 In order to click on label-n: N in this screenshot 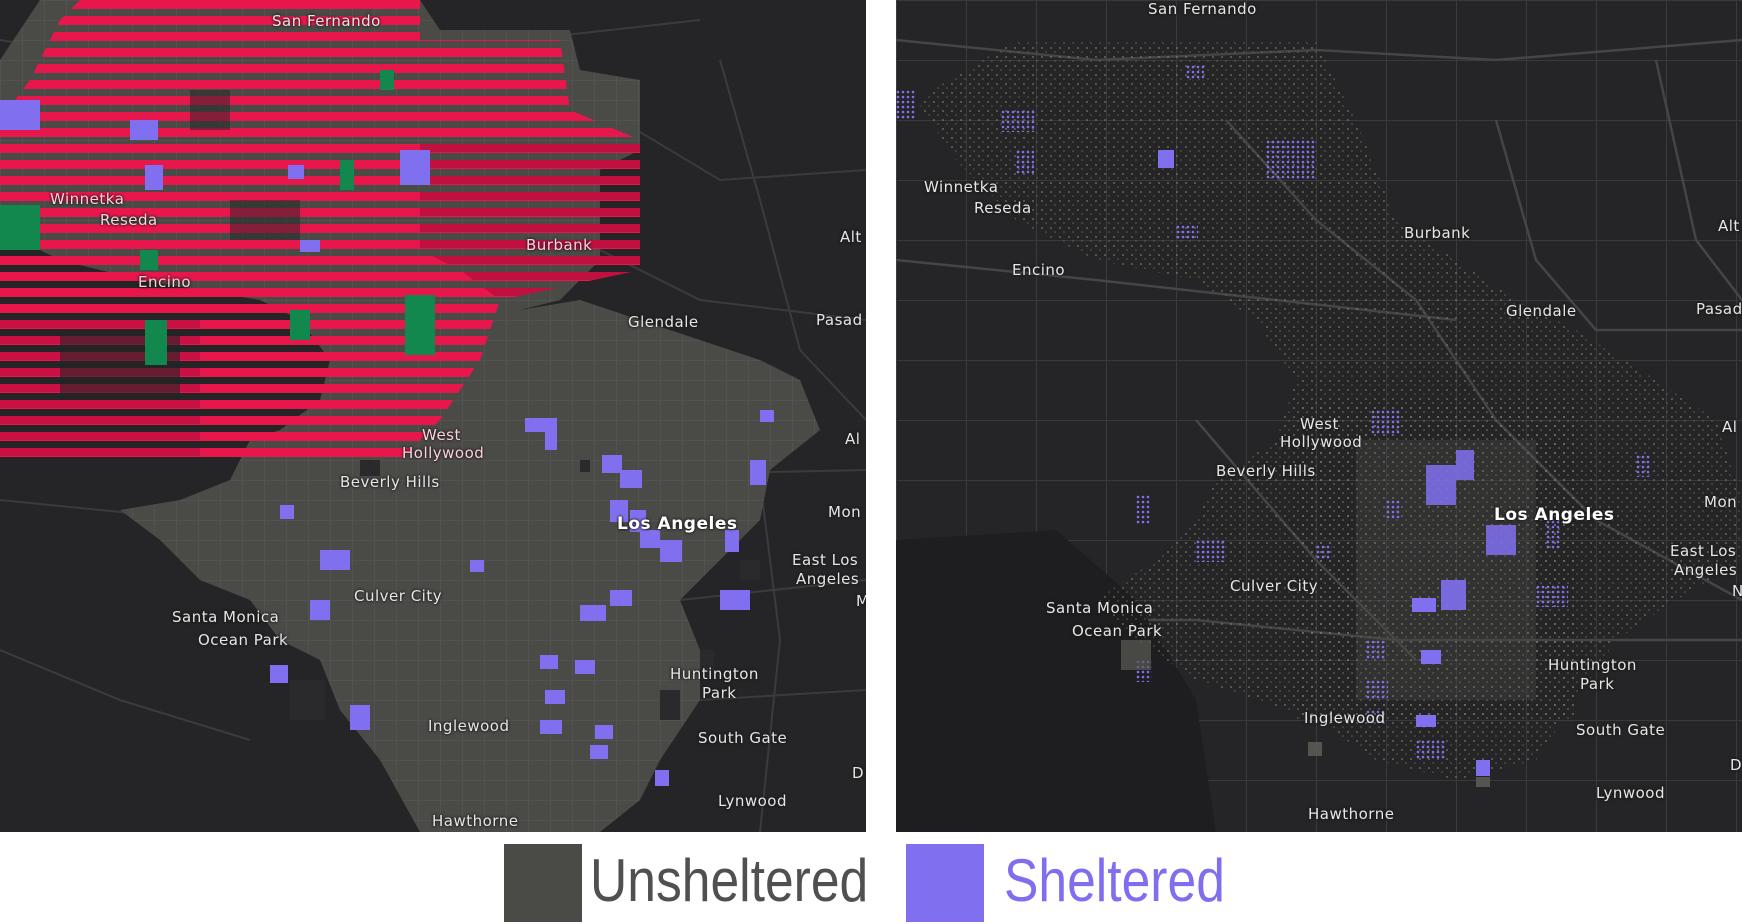, I will do `click(1737, 591)`.